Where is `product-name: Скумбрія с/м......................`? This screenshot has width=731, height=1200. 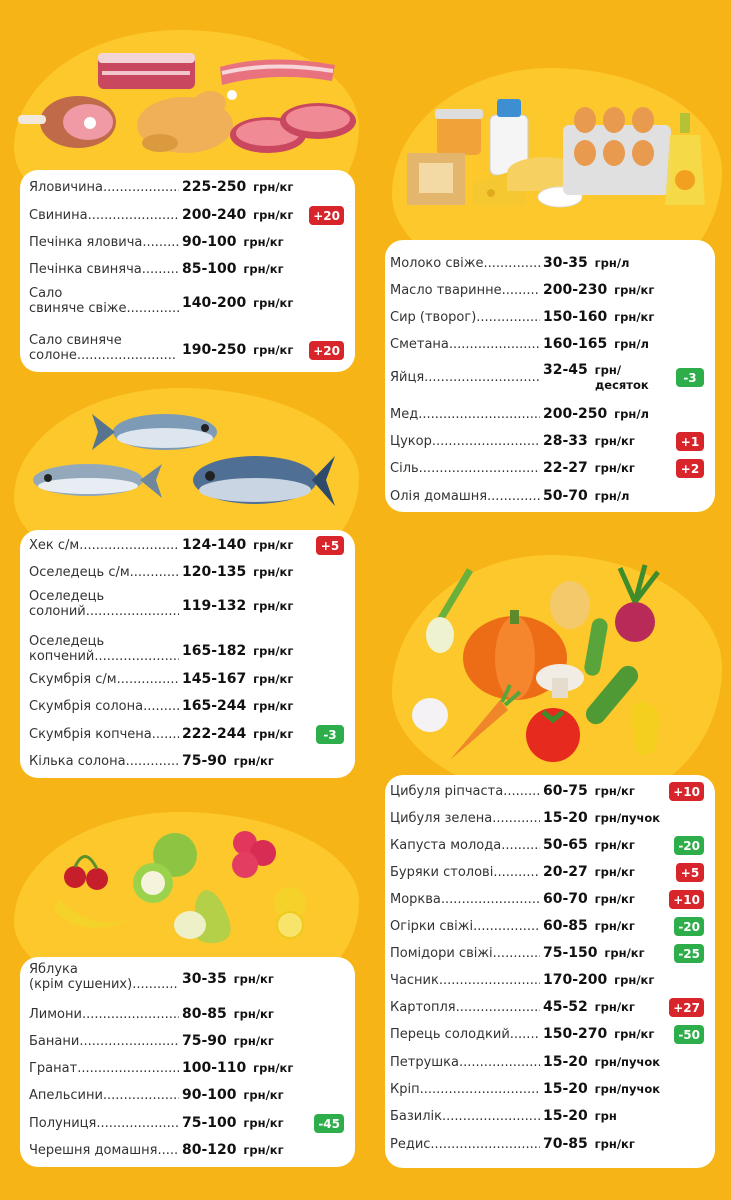
product-name: Скумбрія с/м...................... is located at coordinates (104, 679).